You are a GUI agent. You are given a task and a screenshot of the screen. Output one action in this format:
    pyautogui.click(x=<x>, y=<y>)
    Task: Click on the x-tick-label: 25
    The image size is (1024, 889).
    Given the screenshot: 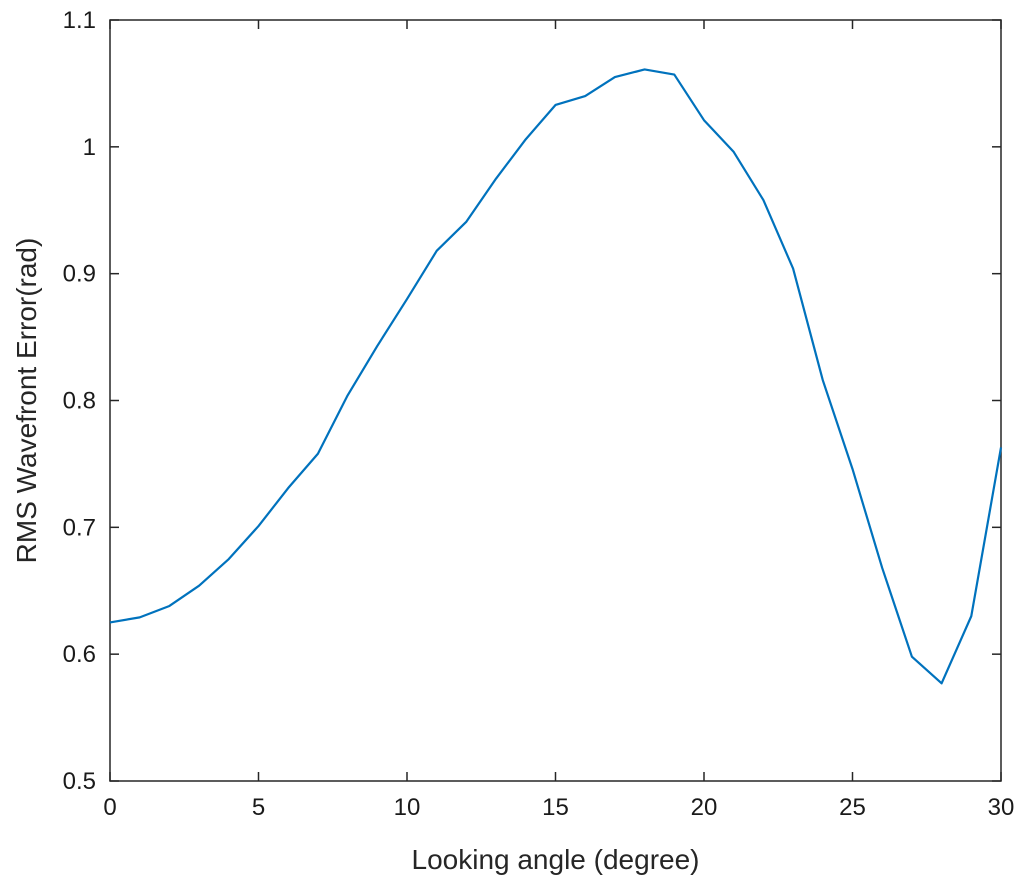 What is the action you would take?
    pyautogui.click(x=852, y=807)
    